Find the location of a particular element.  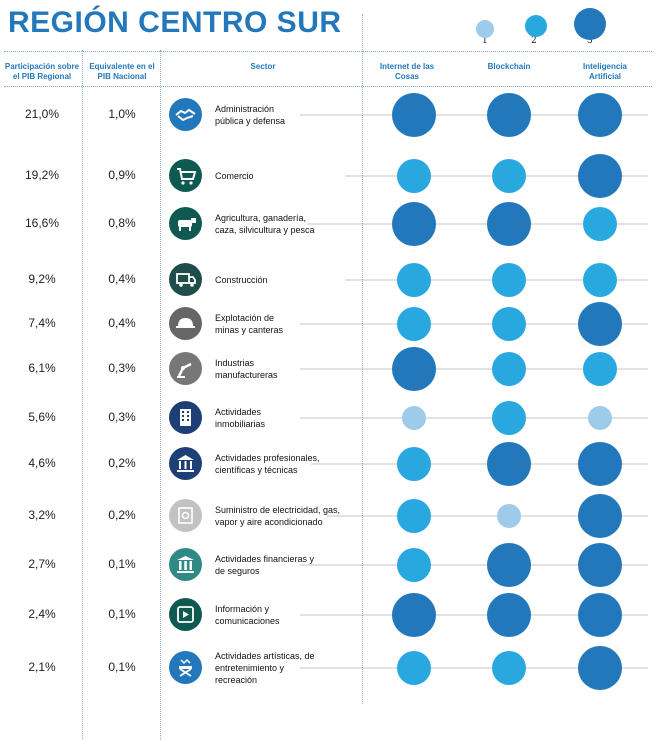

value-regional: 16,6% is located at coordinates (42, 223).